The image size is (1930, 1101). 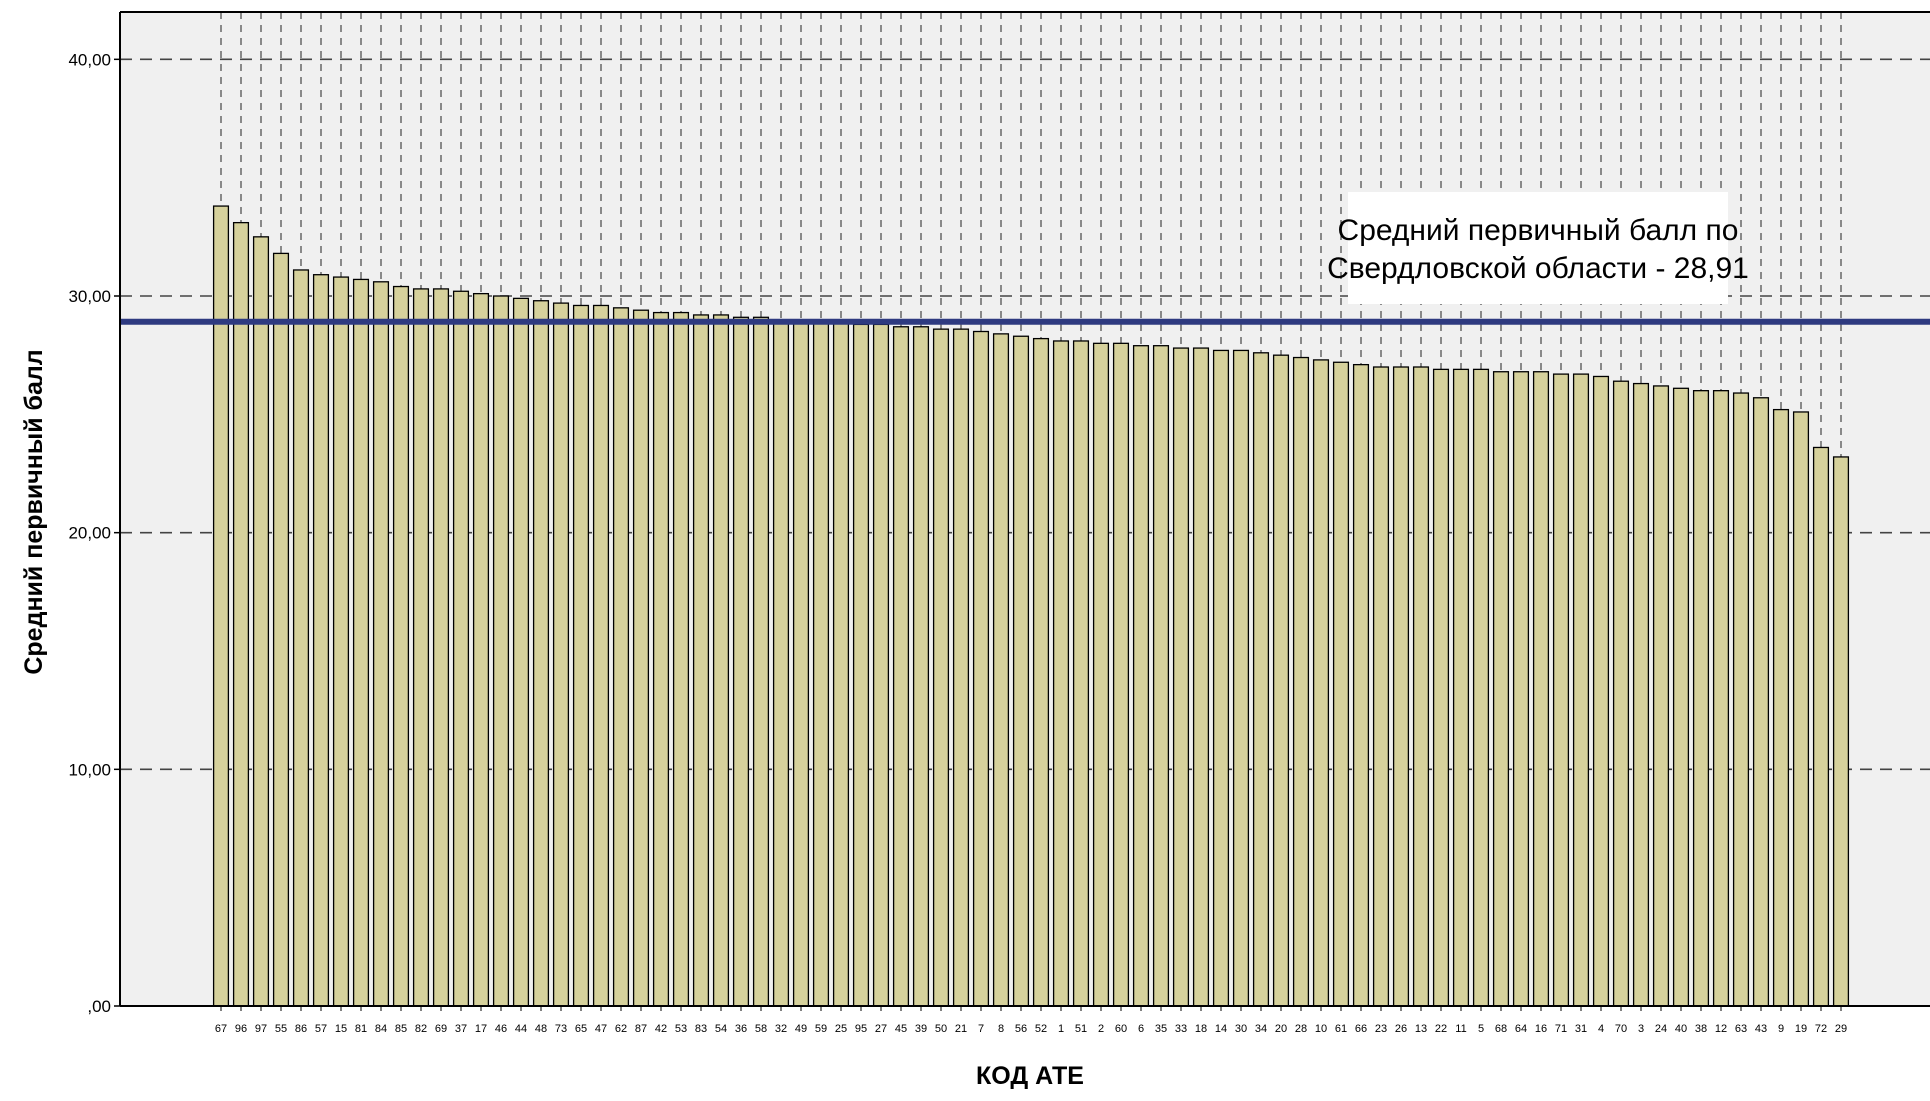 What do you see at coordinates (1460, 1029) in the screenshot?
I see `x-tick-label-11: 11` at bounding box center [1460, 1029].